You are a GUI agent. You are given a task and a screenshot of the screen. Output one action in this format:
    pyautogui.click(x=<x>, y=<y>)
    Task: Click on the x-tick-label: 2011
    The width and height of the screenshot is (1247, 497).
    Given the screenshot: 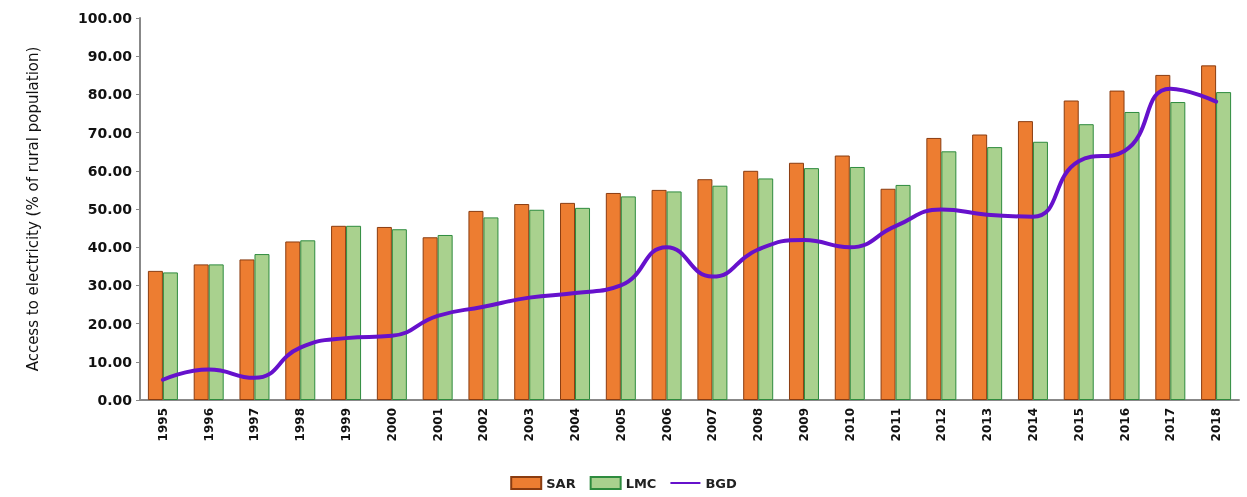 What is the action you would take?
    pyautogui.click(x=895, y=425)
    